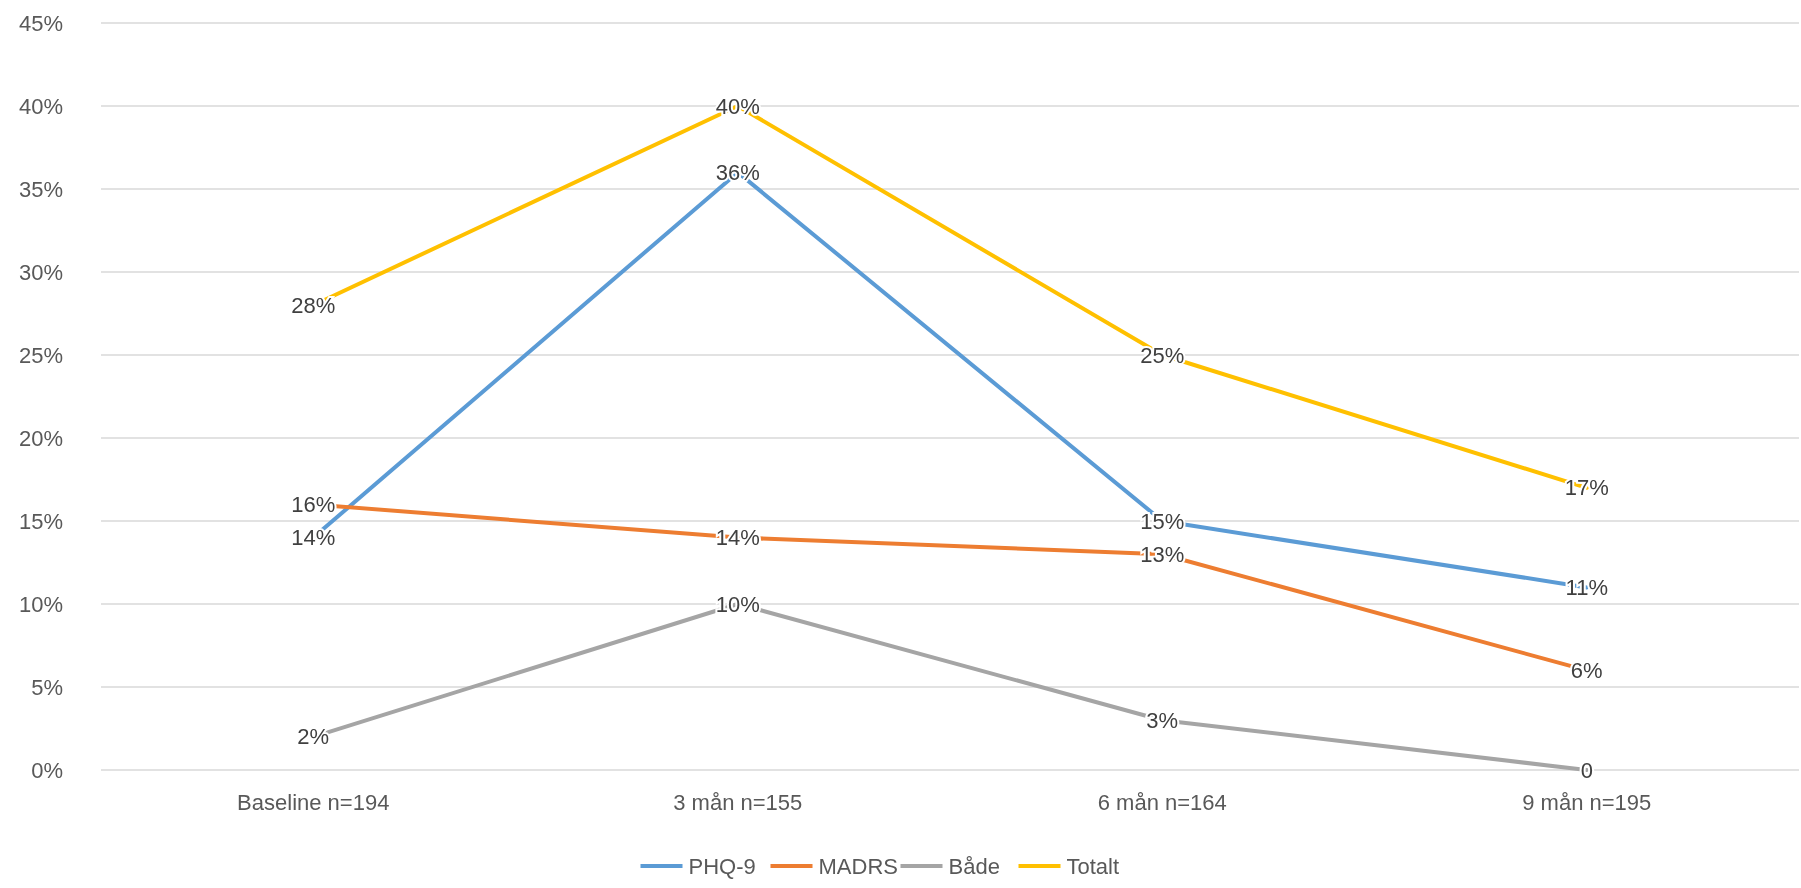 This screenshot has width=1801, height=888. Describe the element at coordinates (313, 305) in the screenshot. I see `data-label: 28%` at that location.